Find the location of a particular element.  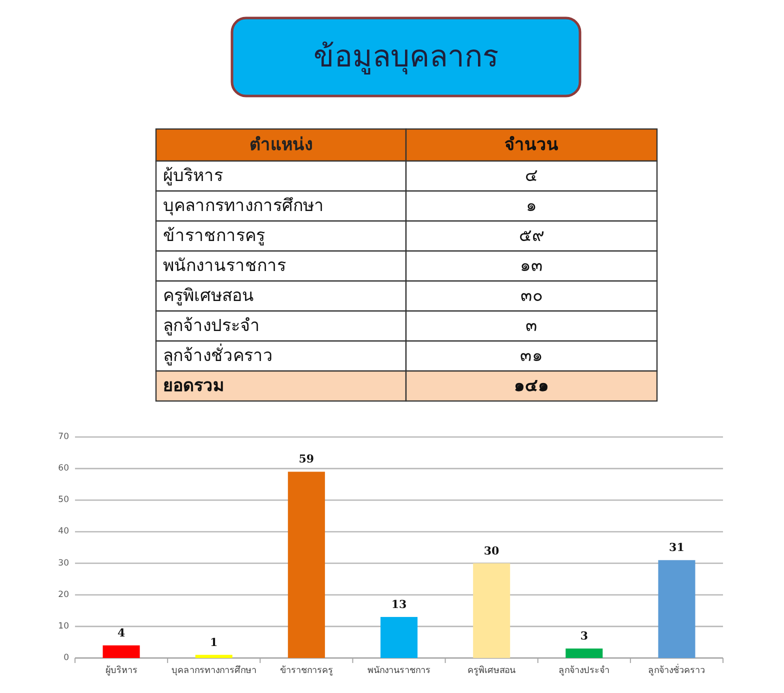

text: ข้อมูลบุคลากร is located at coordinates (406, 58).